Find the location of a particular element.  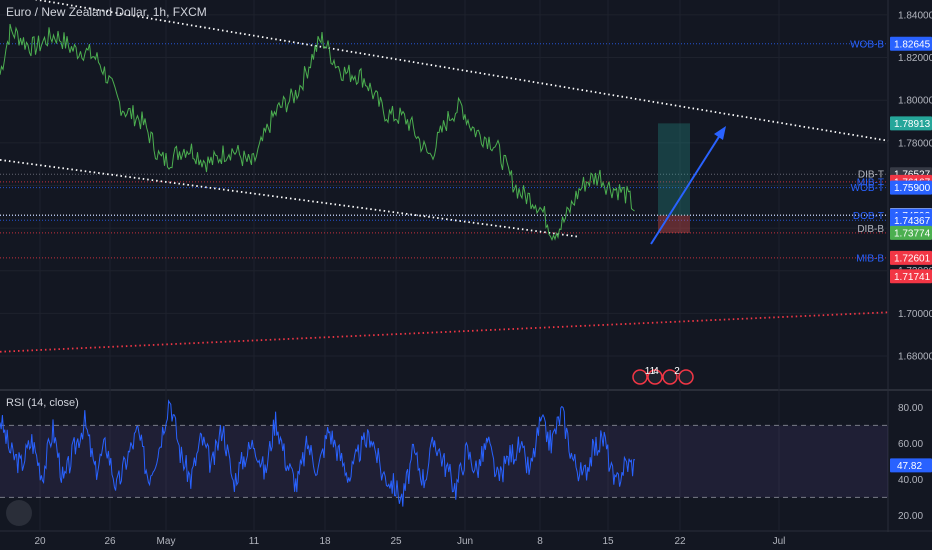

price-tag-value: 1.75900 is located at coordinates (912, 188).